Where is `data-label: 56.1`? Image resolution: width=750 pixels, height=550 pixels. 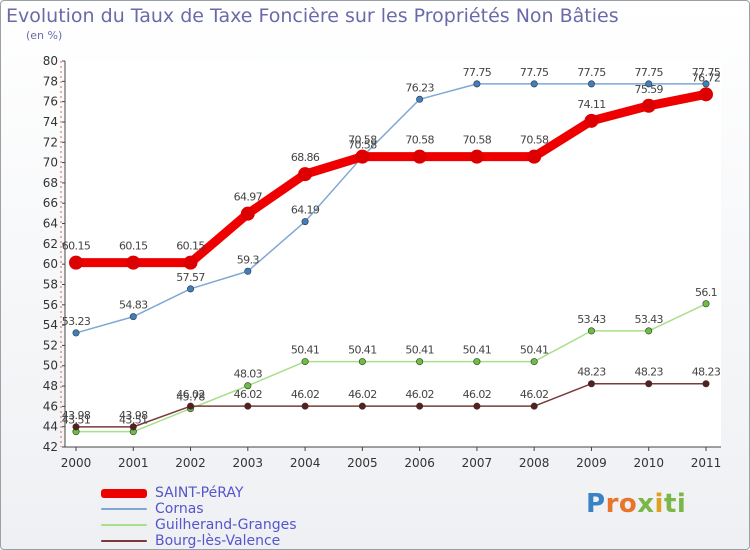 data-label: 56.1 is located at coordinates (706, 292).